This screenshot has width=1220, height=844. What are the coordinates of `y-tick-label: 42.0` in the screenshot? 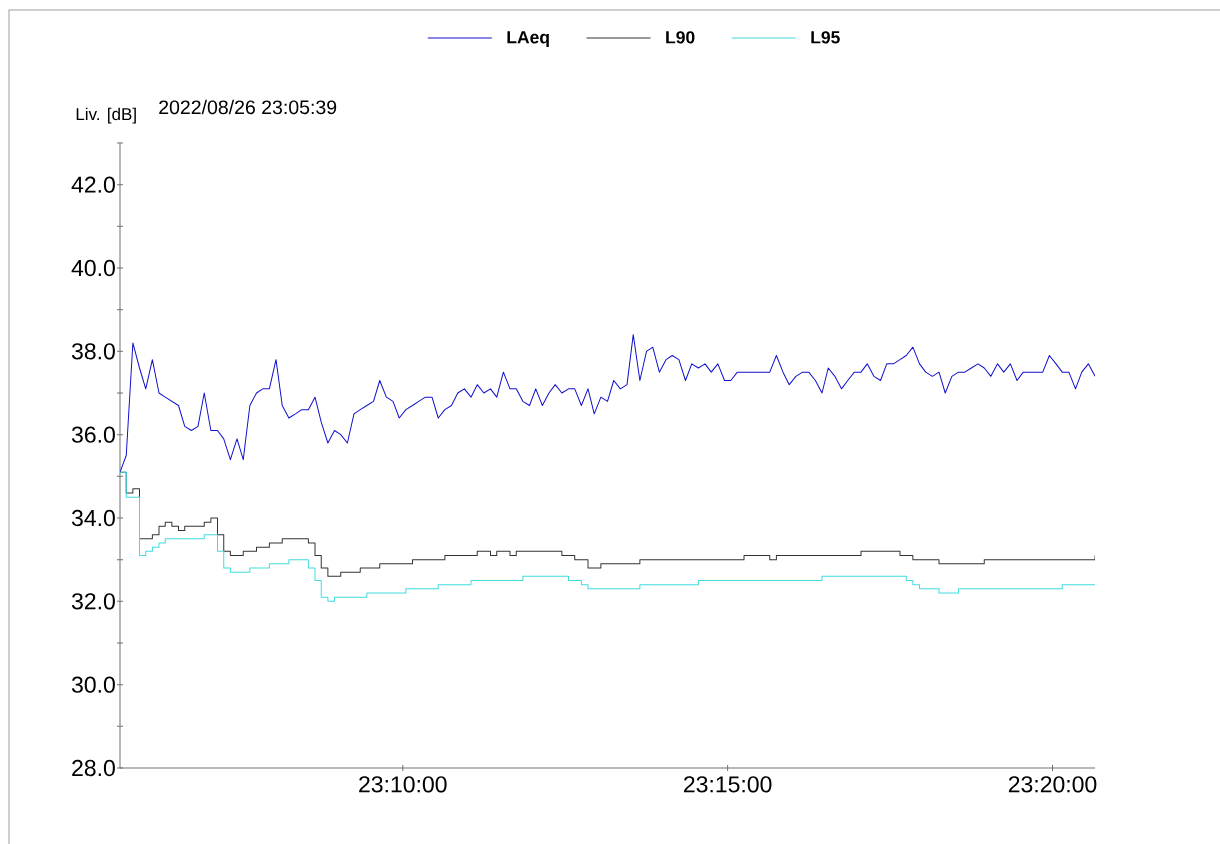 It's located at (93, 184).